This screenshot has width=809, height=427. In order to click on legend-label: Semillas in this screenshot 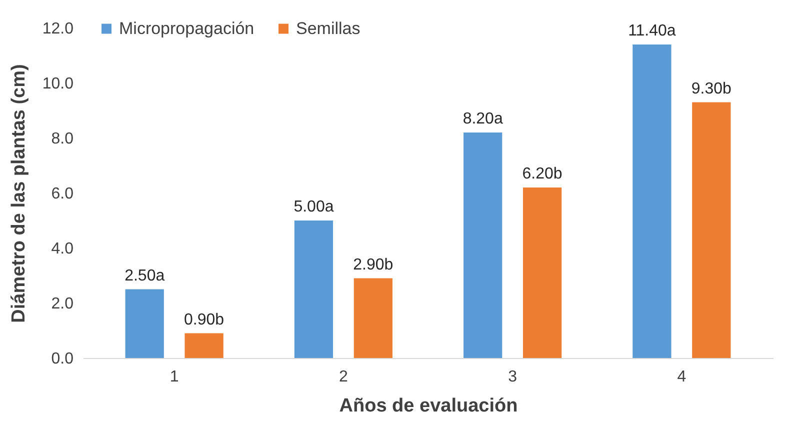, I will do `click(328, 28)`.